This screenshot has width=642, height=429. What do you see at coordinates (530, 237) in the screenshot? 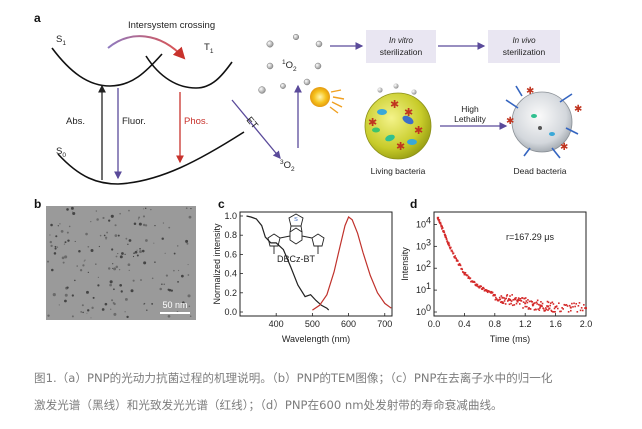
I see `lifetime-annotation: r=167.29 μs` at bounding box center [530, 237].